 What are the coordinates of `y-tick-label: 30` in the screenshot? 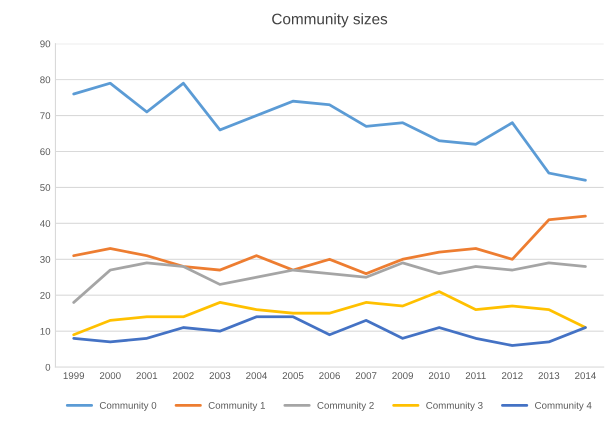 It's located at (45, 259).